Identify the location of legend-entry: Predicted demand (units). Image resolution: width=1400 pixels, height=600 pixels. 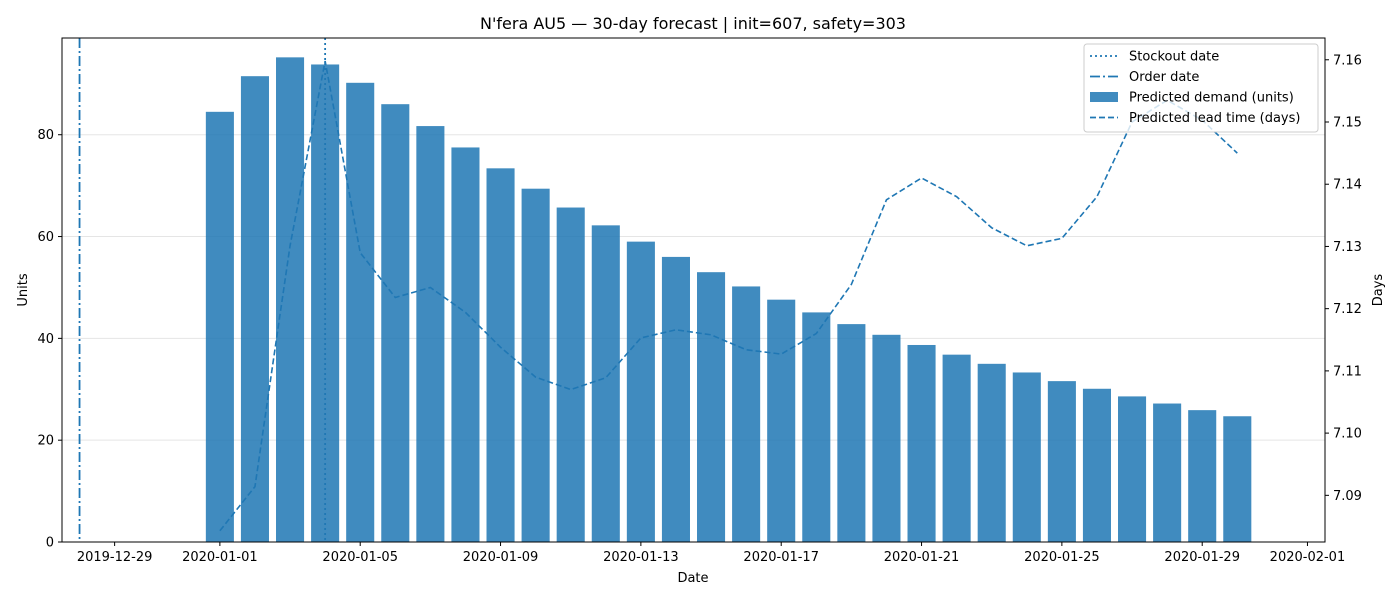
(1211, 98).